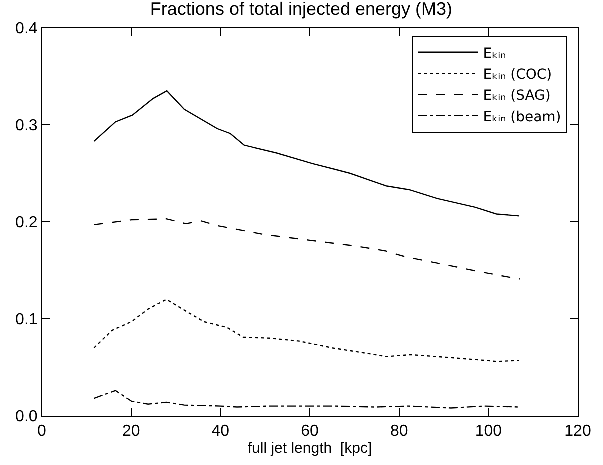 Image resolution: width=603 pixels, height=465 pixels. Describe the element at coordinates (42, 431) in the screenshot. I see `x-tick-label: 0` at that location.